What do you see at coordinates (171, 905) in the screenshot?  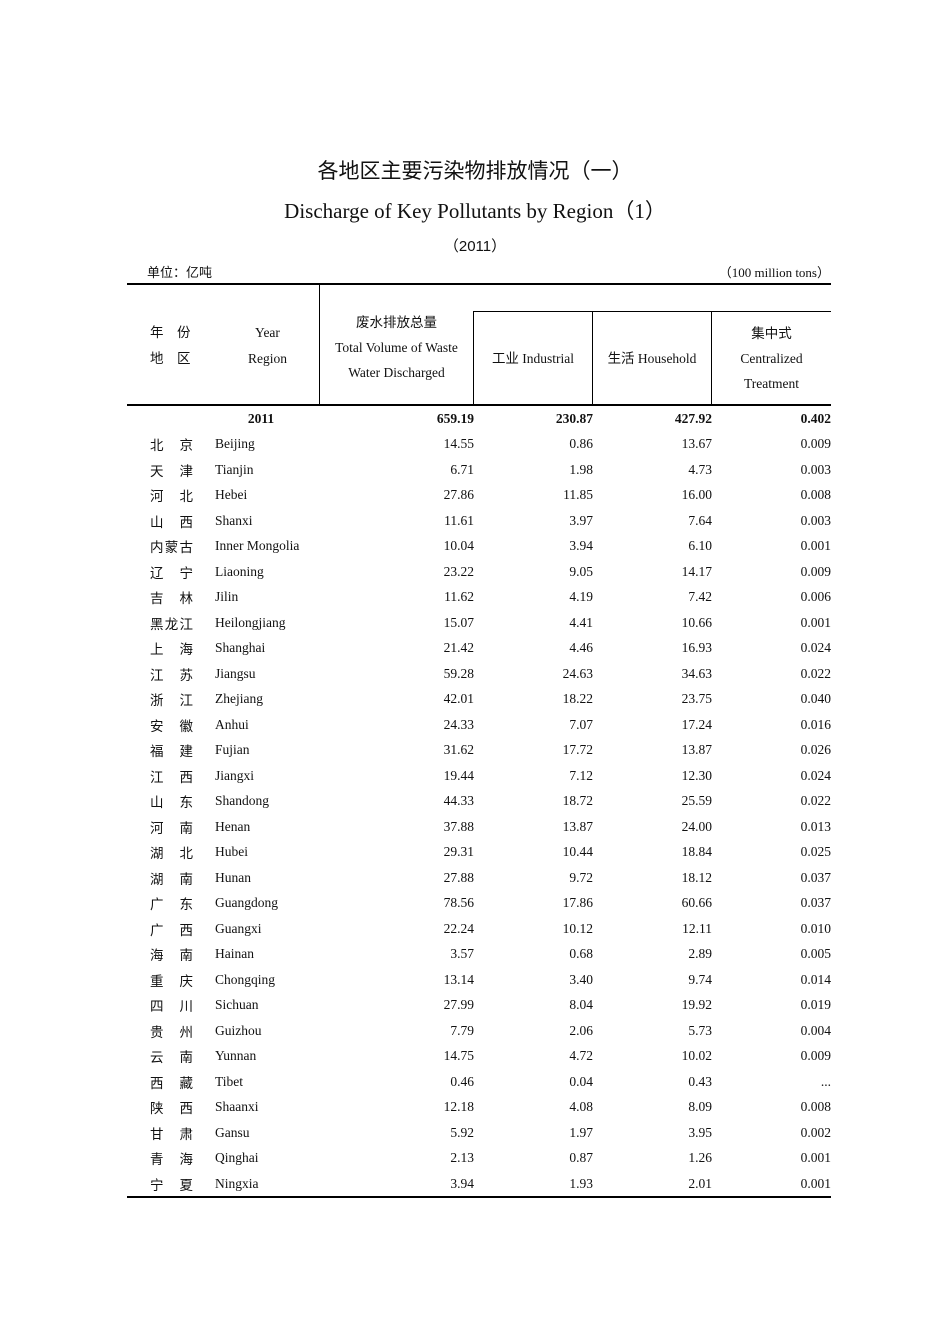 I see `region-cn: 广东` at bounding box center [171, 905].